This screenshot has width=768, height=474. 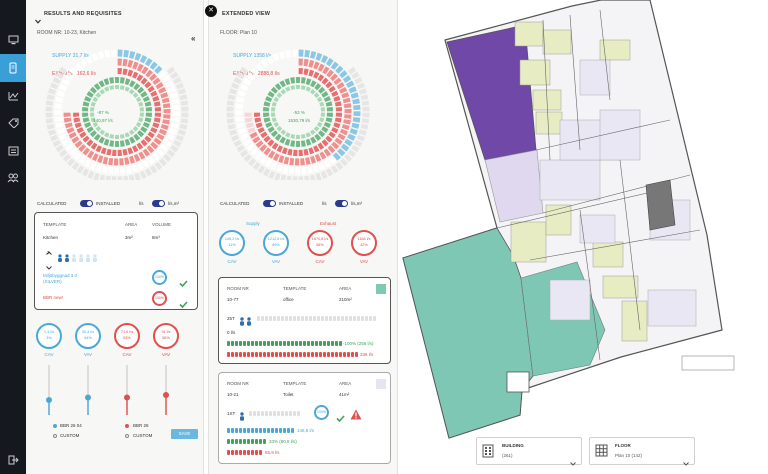 What do you see at coordinates (231, 413) in the screenshot?
I see `persons-count: 1ST` at bounding box center [231, 413].